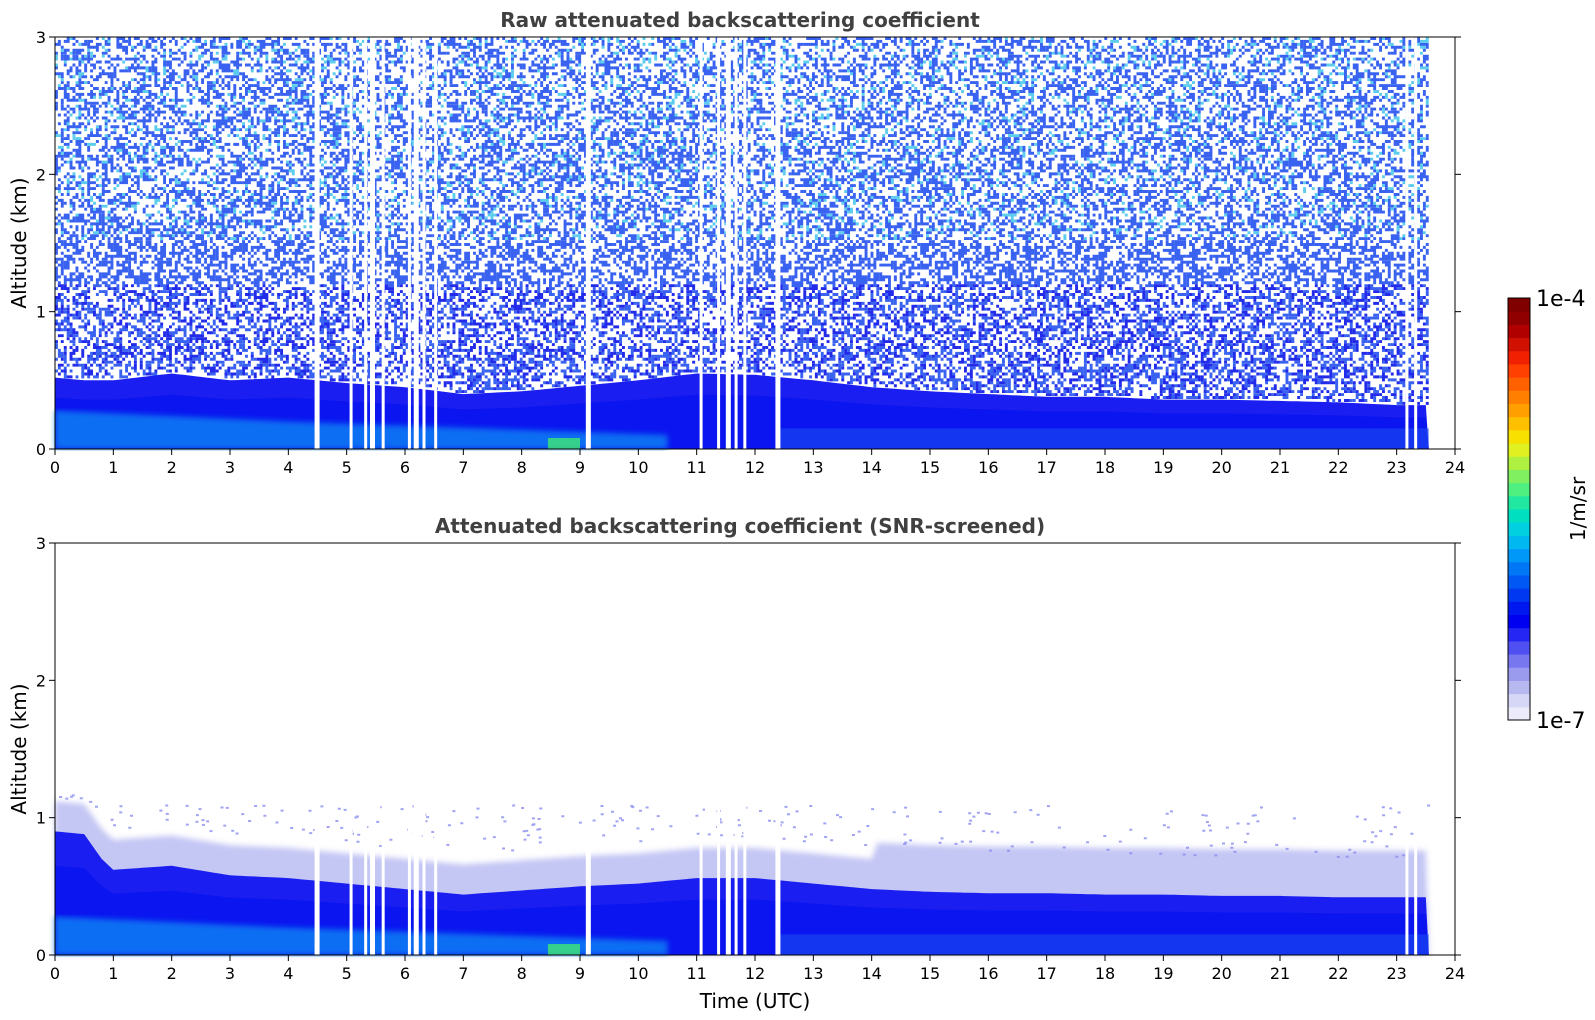 The width and height of the screenshot is (1595, 1020). Describe the element at coordinates (755, 1001) in the screenshot. I see `x-axis-label: Time (UTC)` at that location.